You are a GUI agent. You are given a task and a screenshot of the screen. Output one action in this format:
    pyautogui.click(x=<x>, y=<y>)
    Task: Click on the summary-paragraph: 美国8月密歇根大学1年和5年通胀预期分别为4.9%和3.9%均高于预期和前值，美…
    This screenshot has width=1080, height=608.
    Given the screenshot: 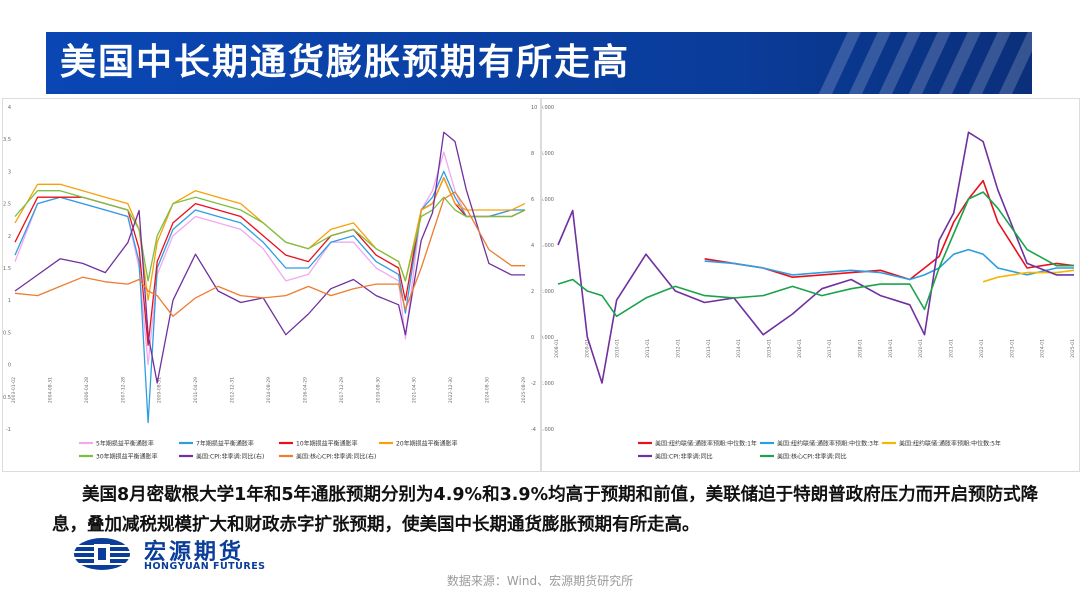 What is the action you would take?
    pyautogui.click(x=545, y=510)
    